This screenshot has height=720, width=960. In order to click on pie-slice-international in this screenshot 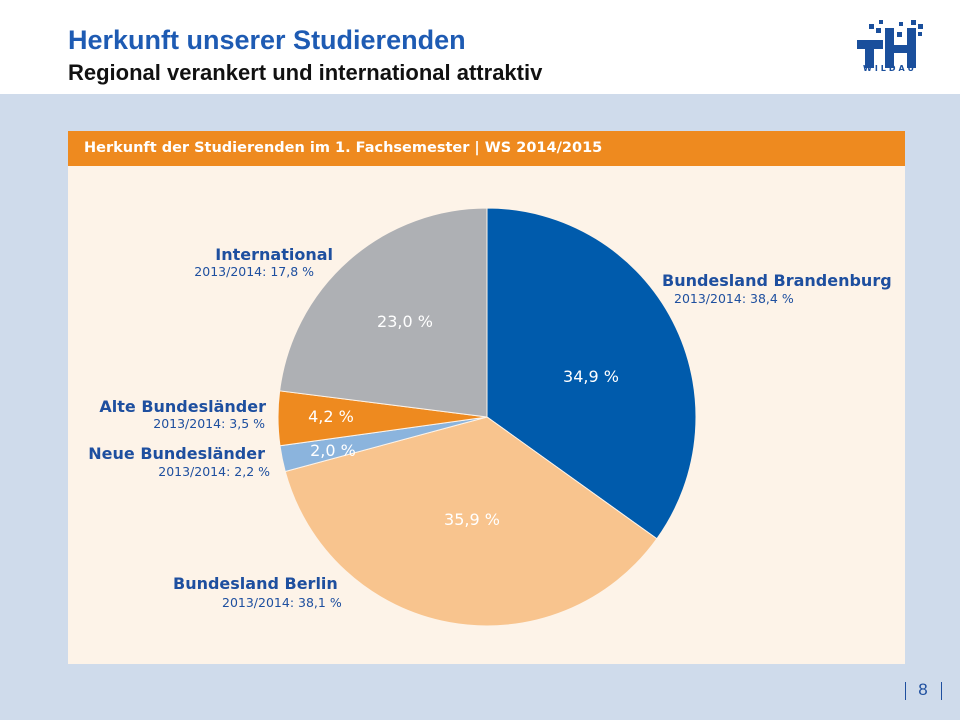, I will do `click(383, 312)`.